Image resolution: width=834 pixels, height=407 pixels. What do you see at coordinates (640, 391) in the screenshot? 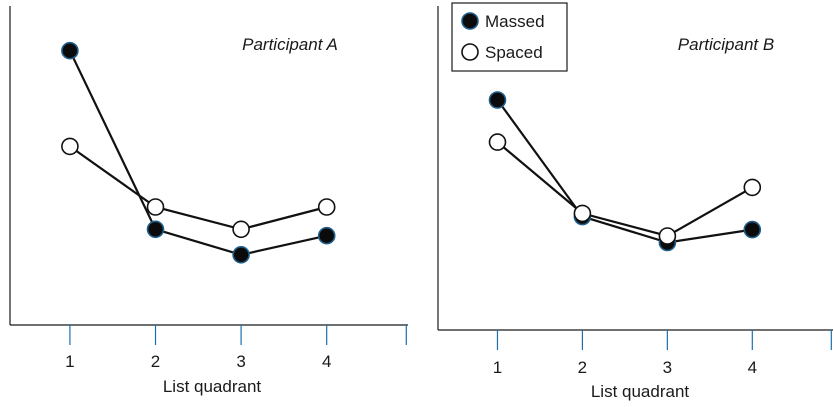
I see `panel-b-x-axis-label: List quadrant` at bounding box center [640, 391].